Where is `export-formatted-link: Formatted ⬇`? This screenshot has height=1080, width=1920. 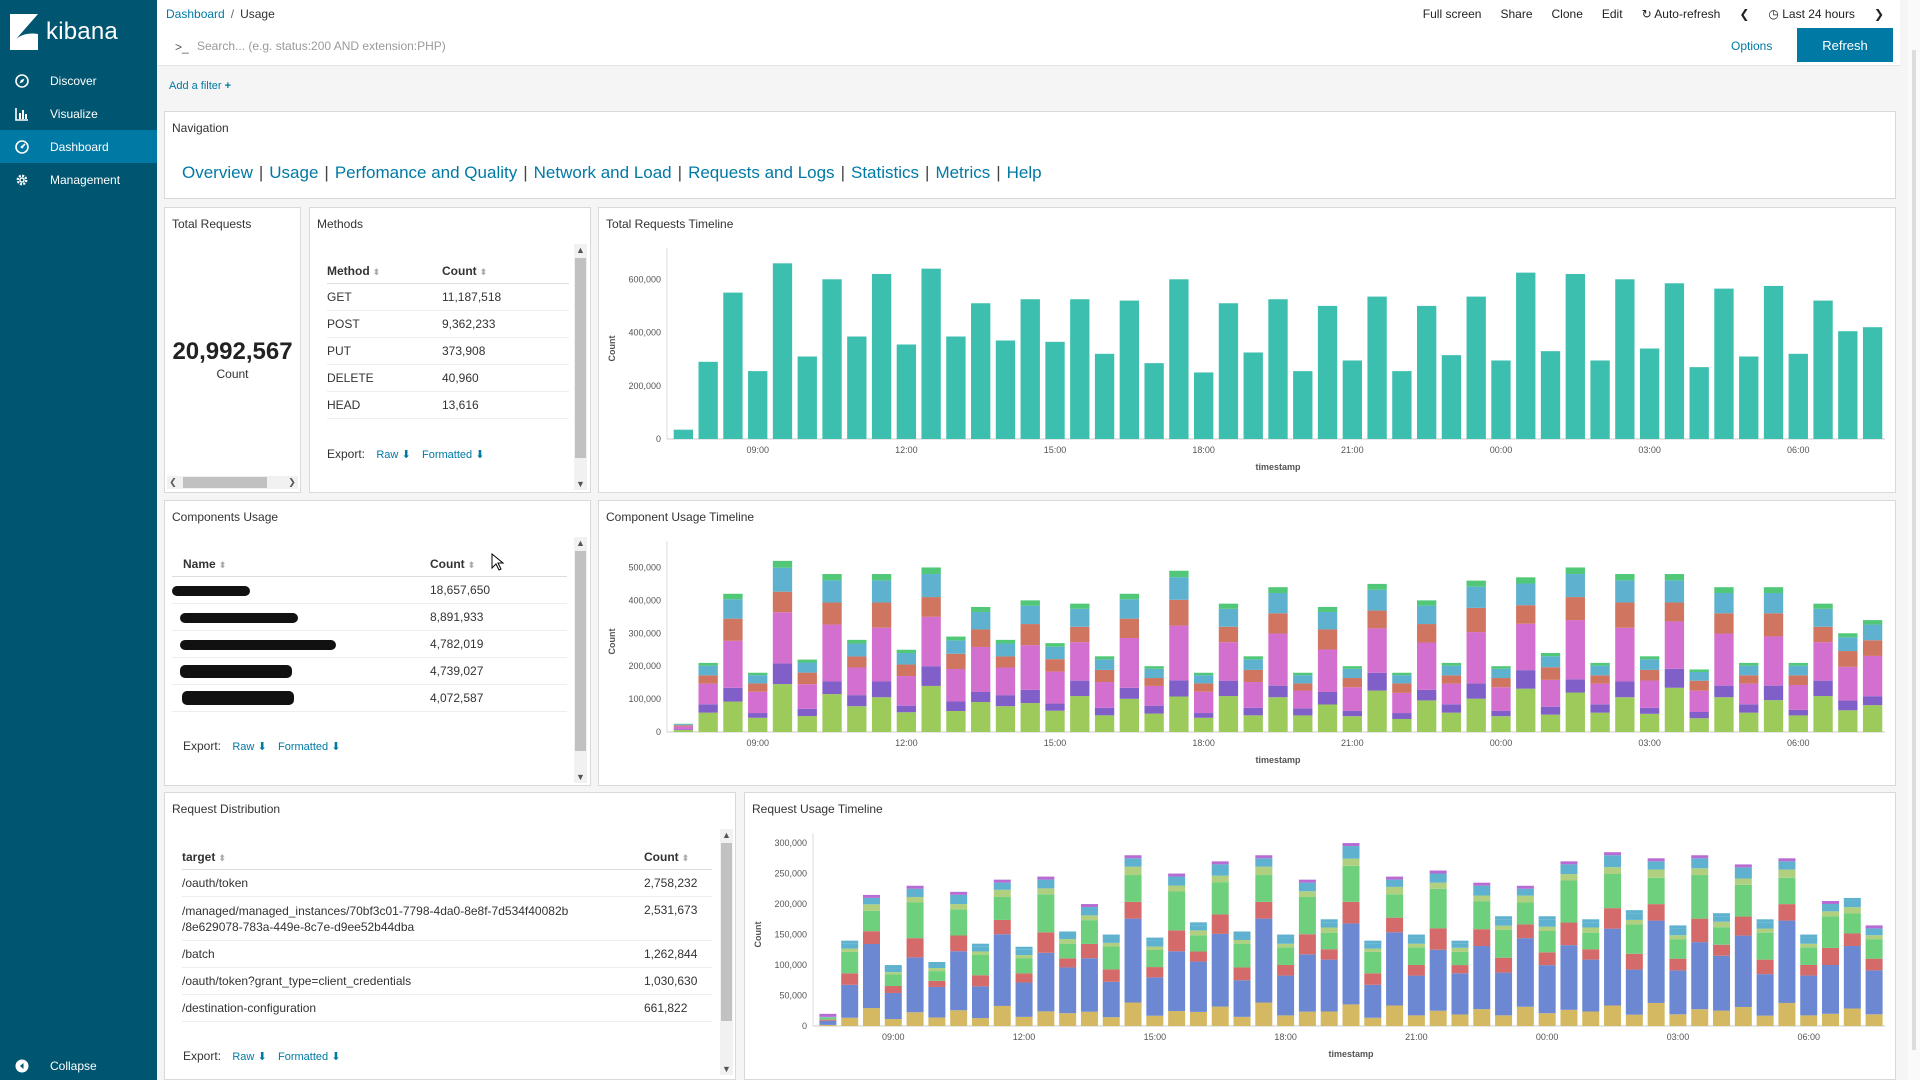 export-formatted-link: Formatted ⬇ is located at coordinates (309, 747).